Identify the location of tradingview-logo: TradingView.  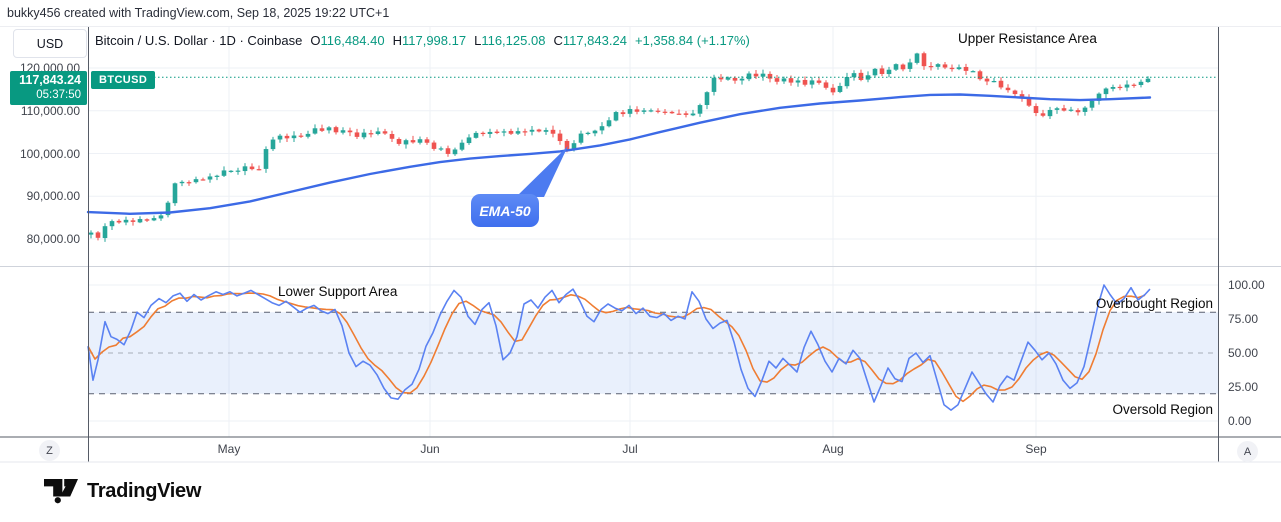
(122, 491).